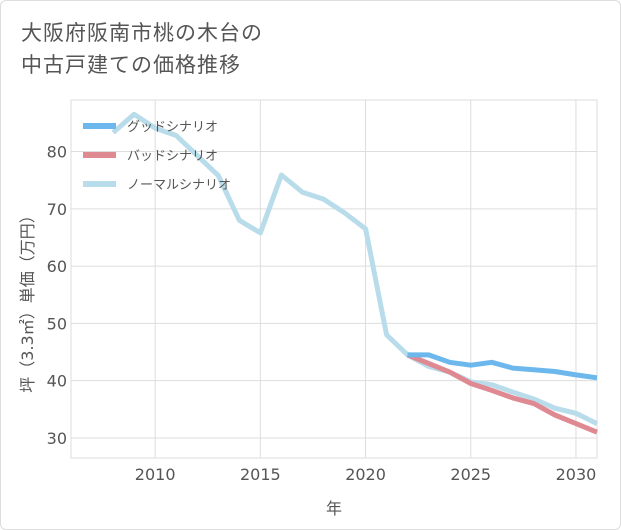  Describe the element at coordinates (57, 323) in the screenshot. I see `y-tick-label: 50` at that location.